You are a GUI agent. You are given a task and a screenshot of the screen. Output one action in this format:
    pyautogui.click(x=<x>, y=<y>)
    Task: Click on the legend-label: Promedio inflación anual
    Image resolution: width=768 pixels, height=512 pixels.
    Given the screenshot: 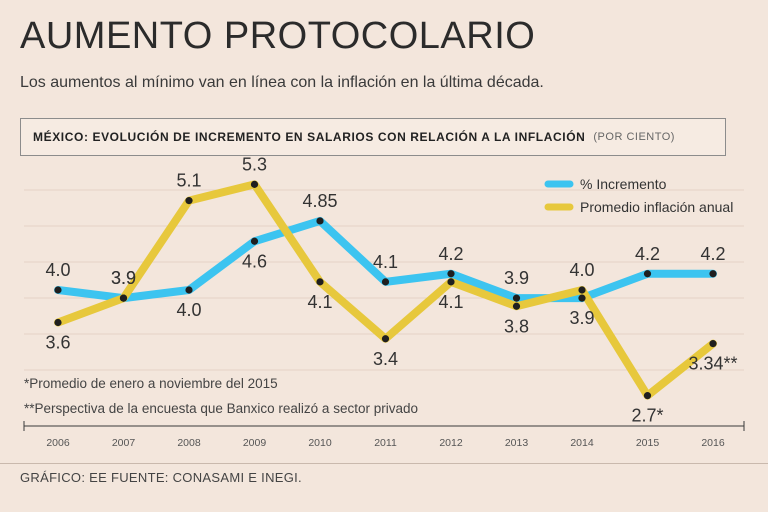 What is the action you would take?
    pyautogui.click(x=656, y=207)
    